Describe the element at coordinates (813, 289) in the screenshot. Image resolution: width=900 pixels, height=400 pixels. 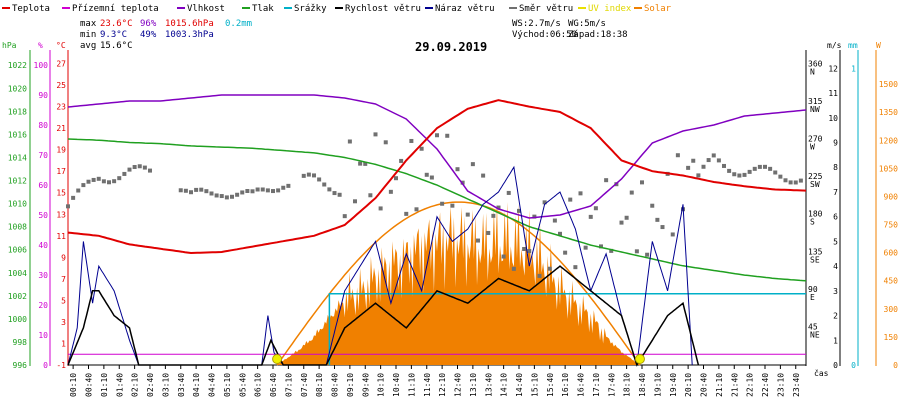
I see `direction-tick-label: 90` at that location.